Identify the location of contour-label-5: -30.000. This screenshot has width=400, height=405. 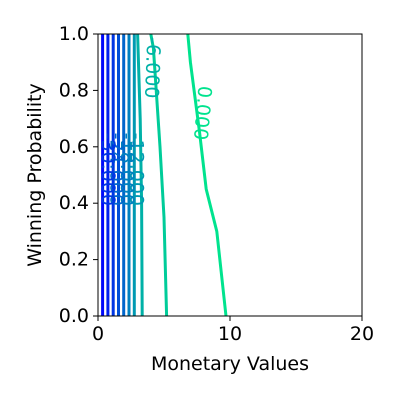
(108, 169).